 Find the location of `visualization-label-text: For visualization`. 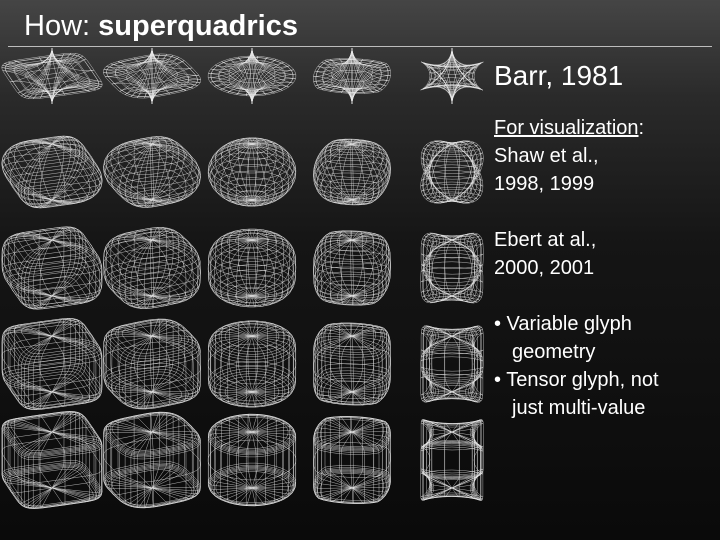

visualization-label-text: For visualization is located at coordinates (566, 128).